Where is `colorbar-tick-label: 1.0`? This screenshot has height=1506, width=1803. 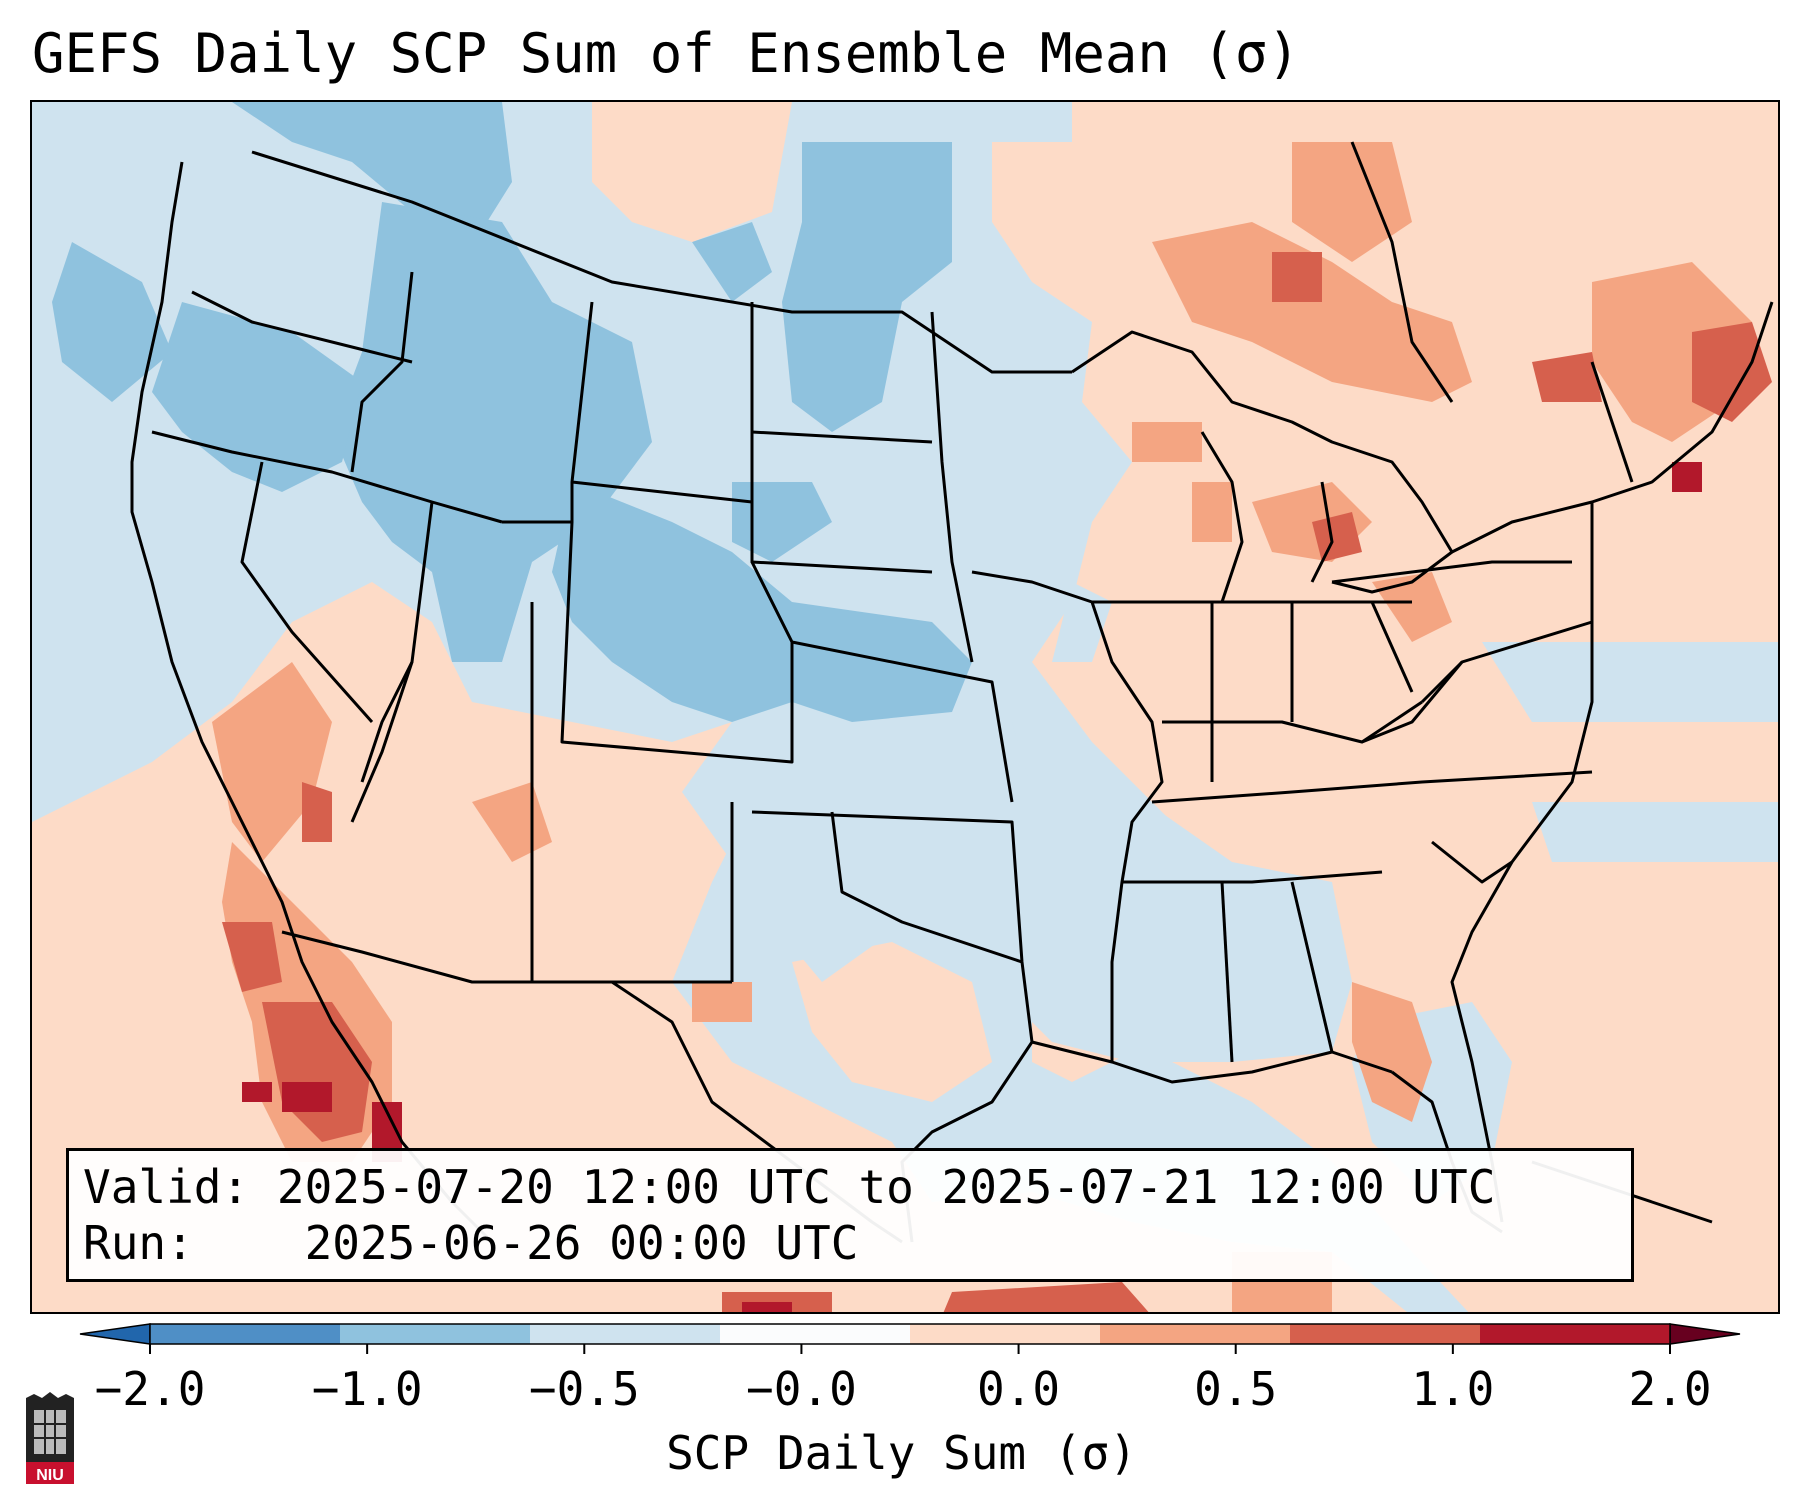
colorbar-tick-label: 1.0 is located at coordinates (1453, 1389).